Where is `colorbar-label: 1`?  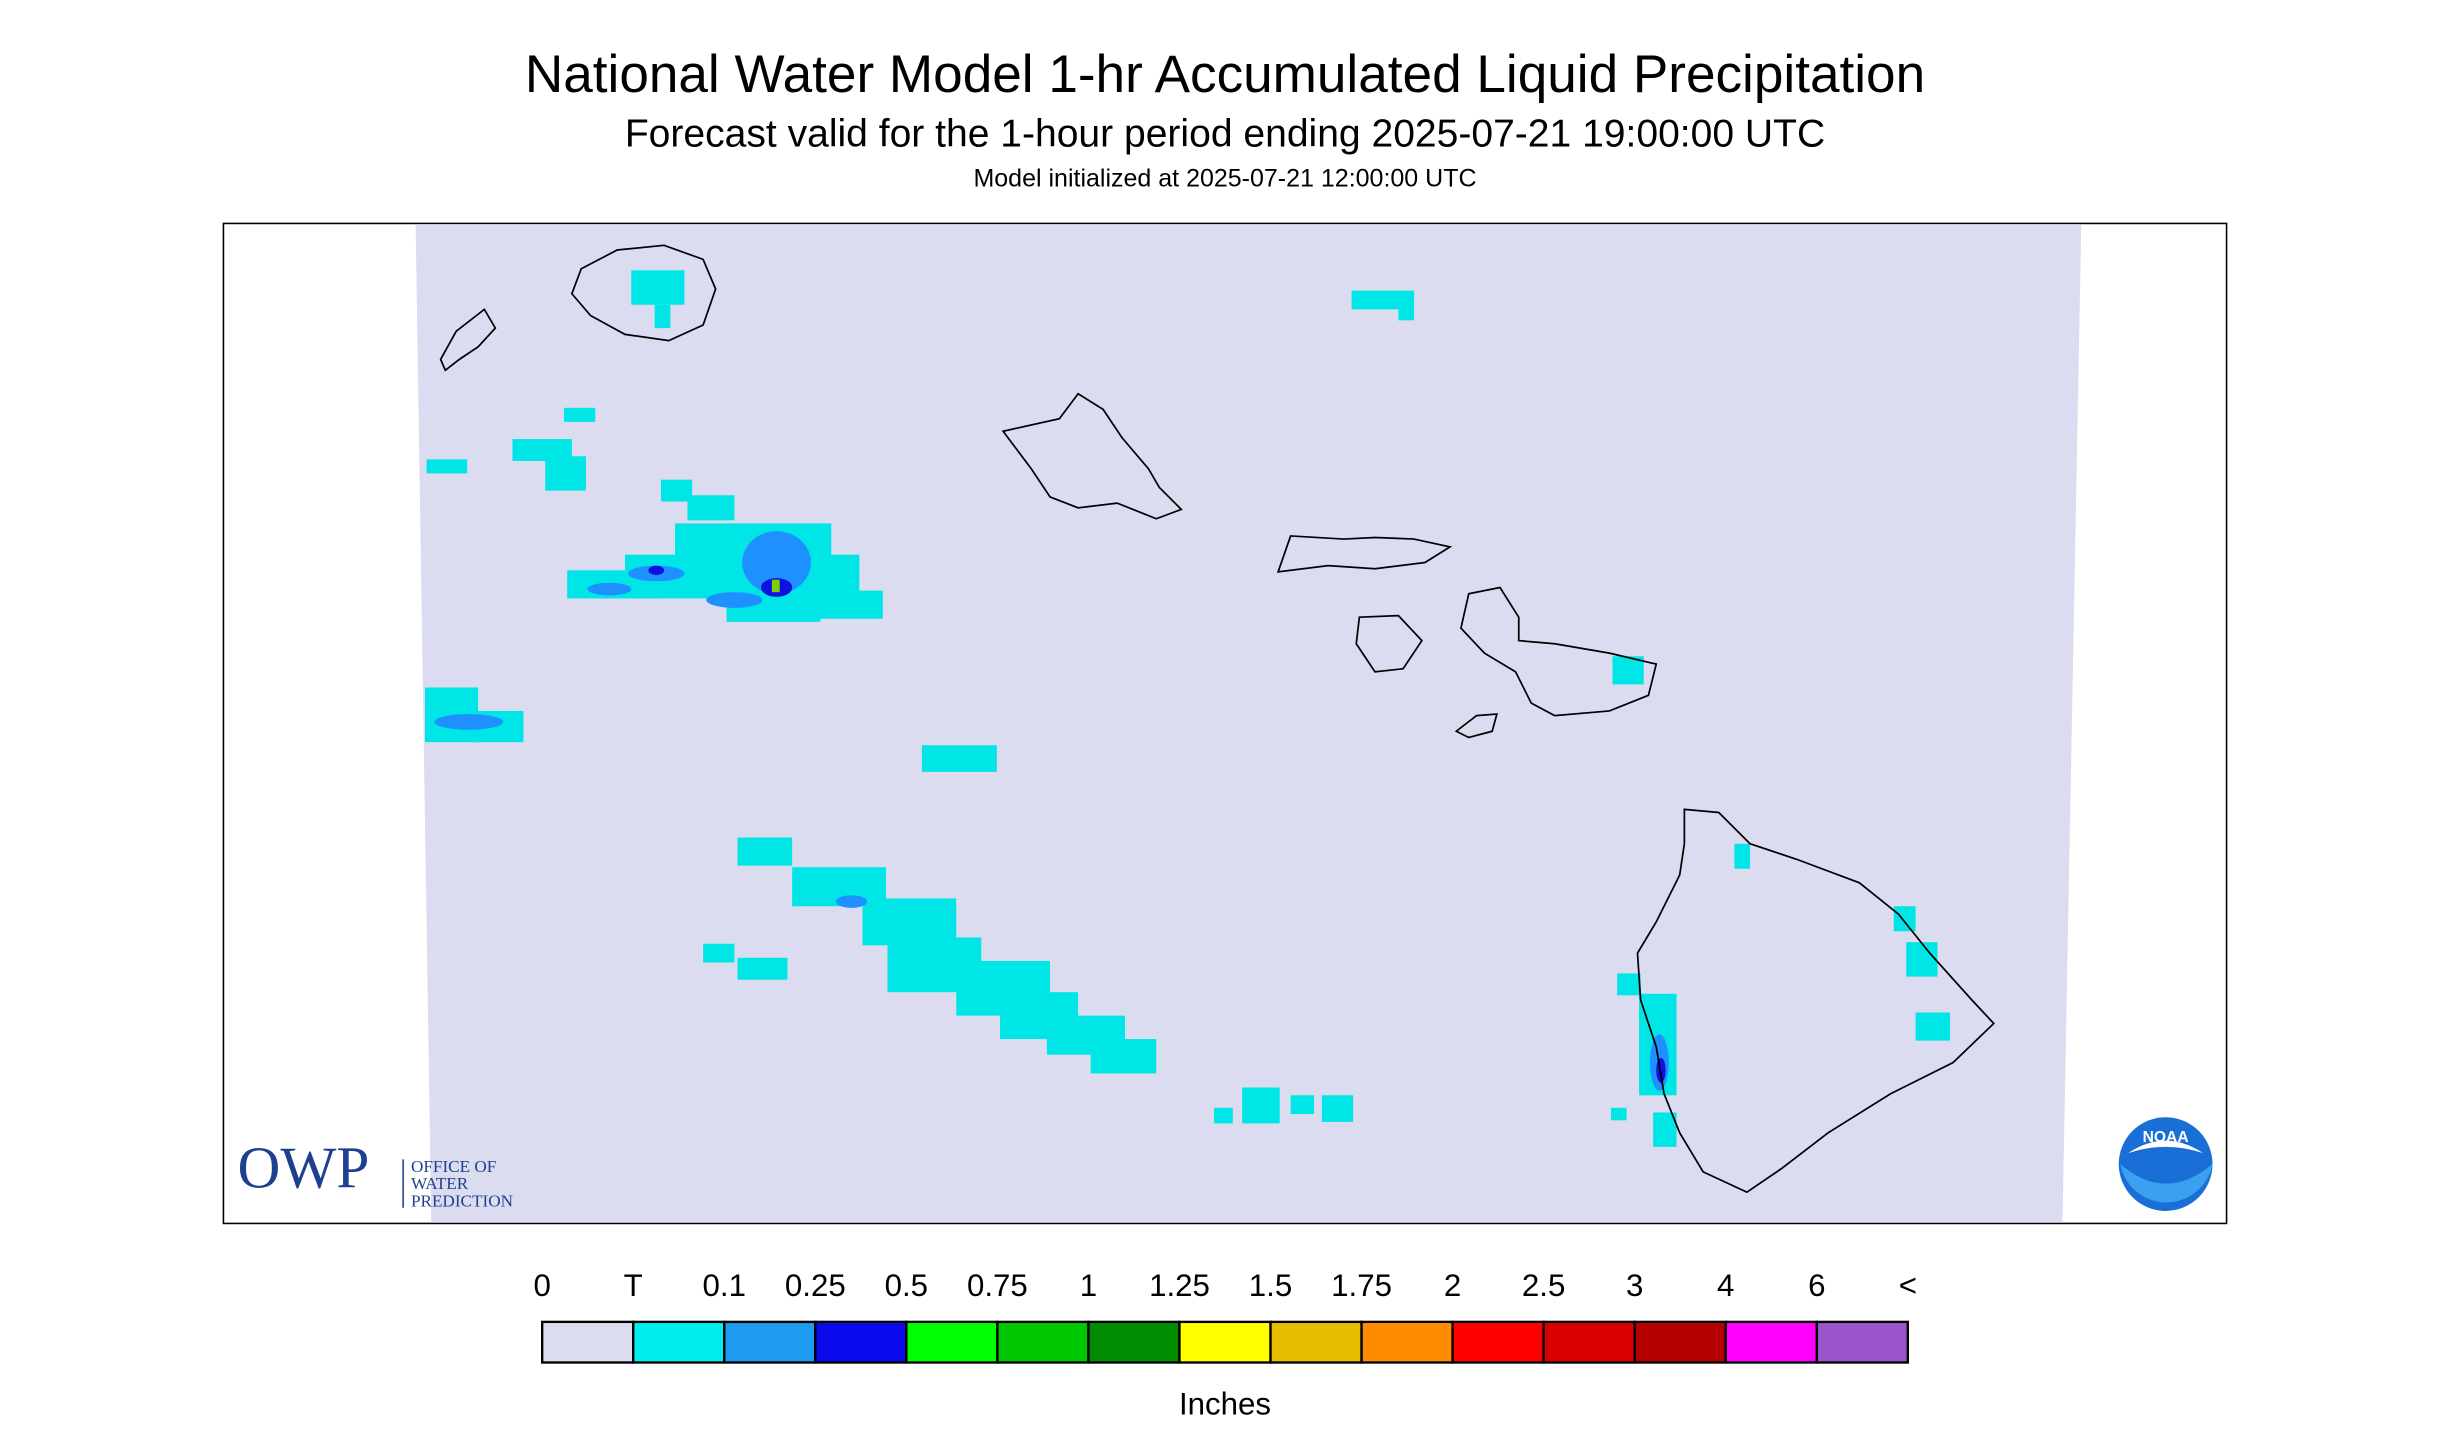 colorbar-label: 1 is located at coordinates (1088, 1285).